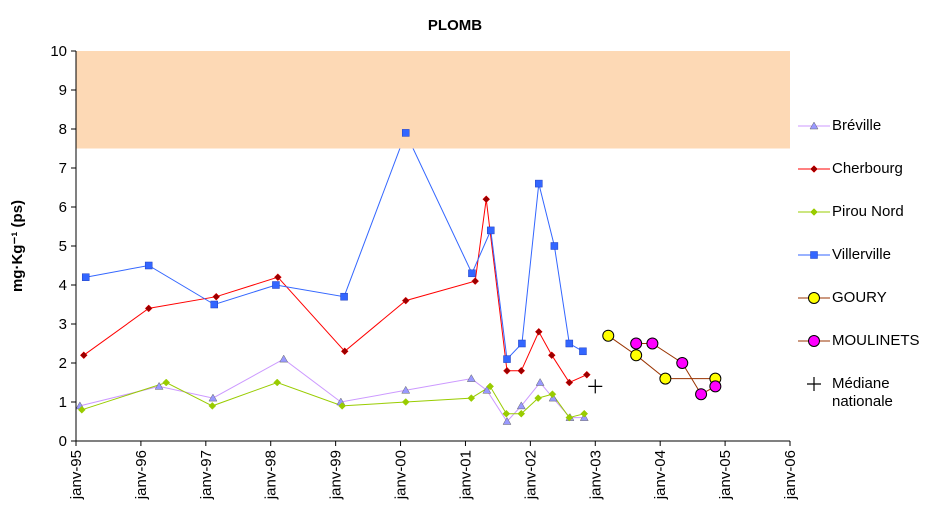  Describe the element at coordinates (790, 475) in the screenshot. I see `x-tick-label: janv-06` at that location.